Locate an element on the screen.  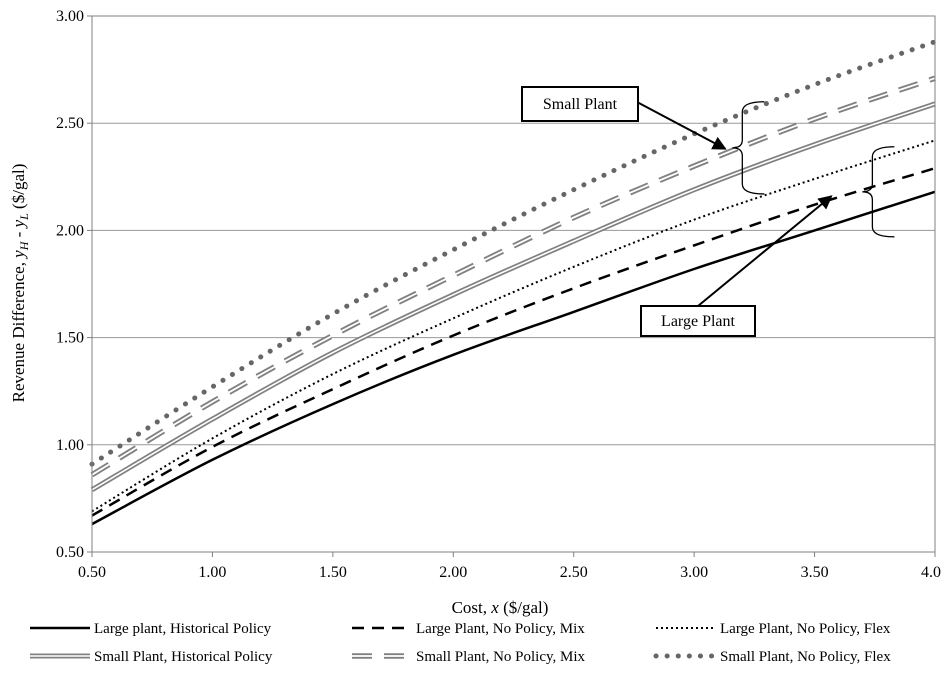
y-tick-label: 2.50 is located at coordinates (70, 123).